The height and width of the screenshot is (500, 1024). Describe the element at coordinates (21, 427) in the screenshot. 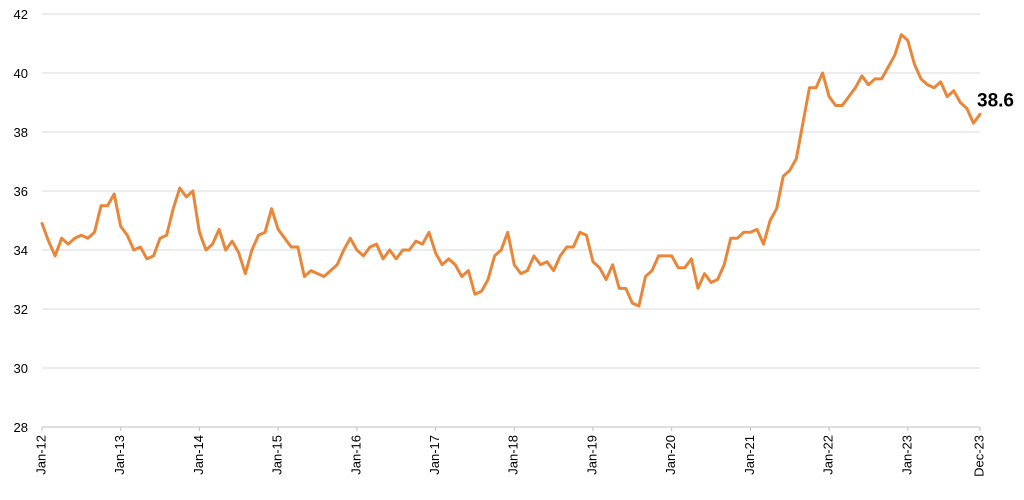

I see `y-tick-label: 28` at that location.